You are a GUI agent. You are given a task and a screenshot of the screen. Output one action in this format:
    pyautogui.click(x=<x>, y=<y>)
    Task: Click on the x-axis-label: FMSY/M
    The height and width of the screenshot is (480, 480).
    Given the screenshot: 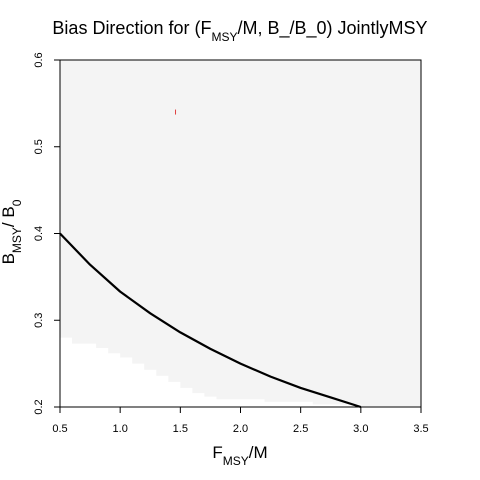 What is the action you would take?
    pyautogui.click(x=239, y=455)
    